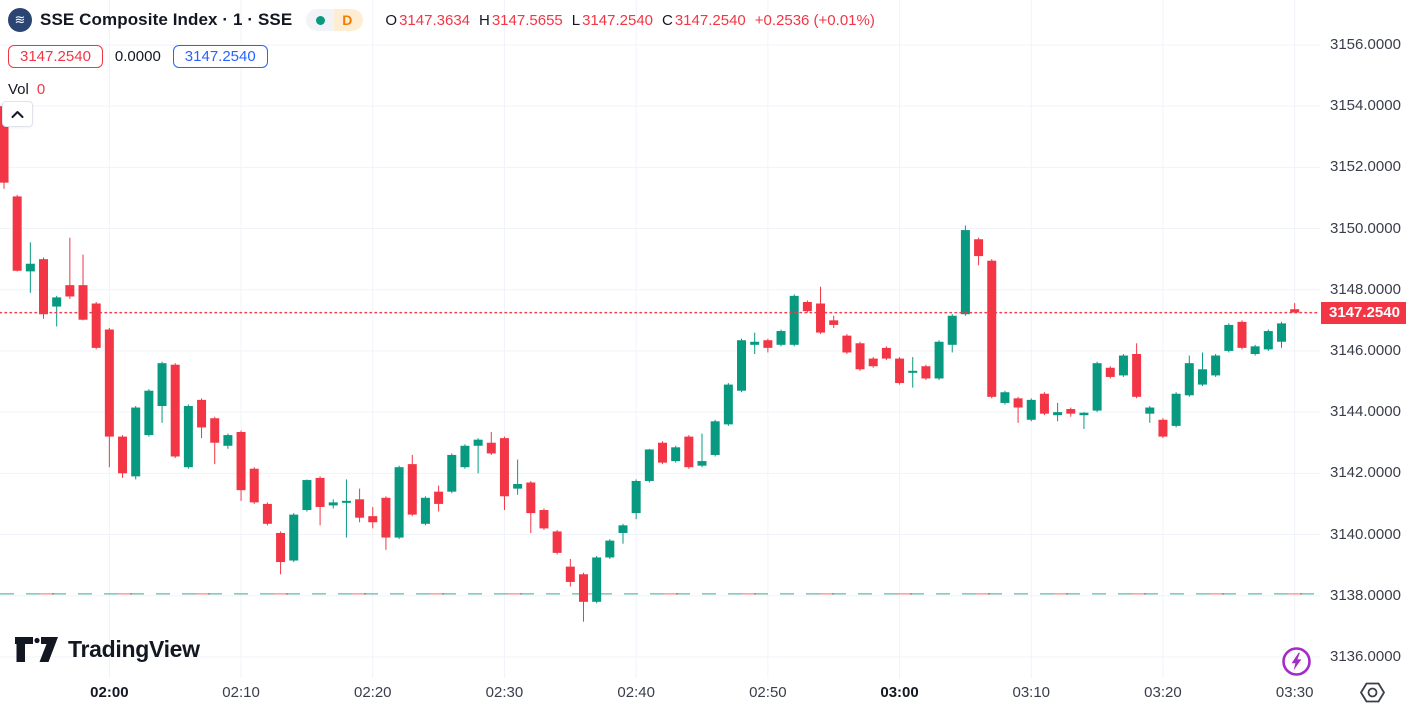  Describe the element at coordinates (636, 692) in the screenshot. I see `time-tick-label: 02:40` at that location.